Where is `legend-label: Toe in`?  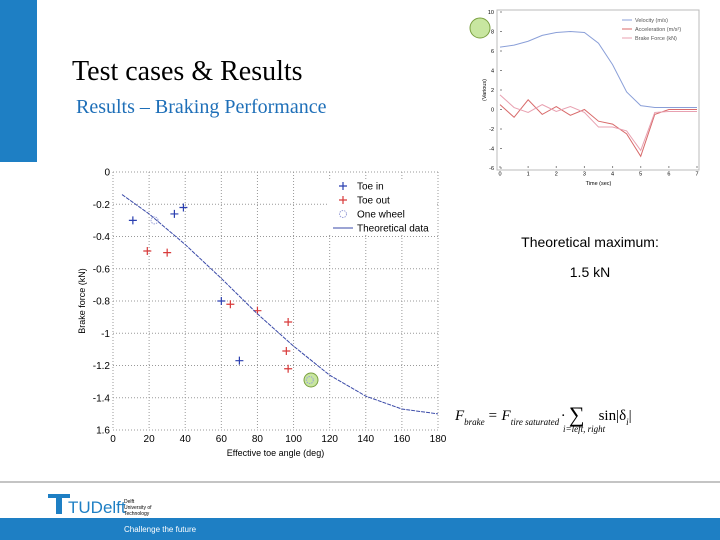 legend-label: Toe in is located at coordinates (370, 187).